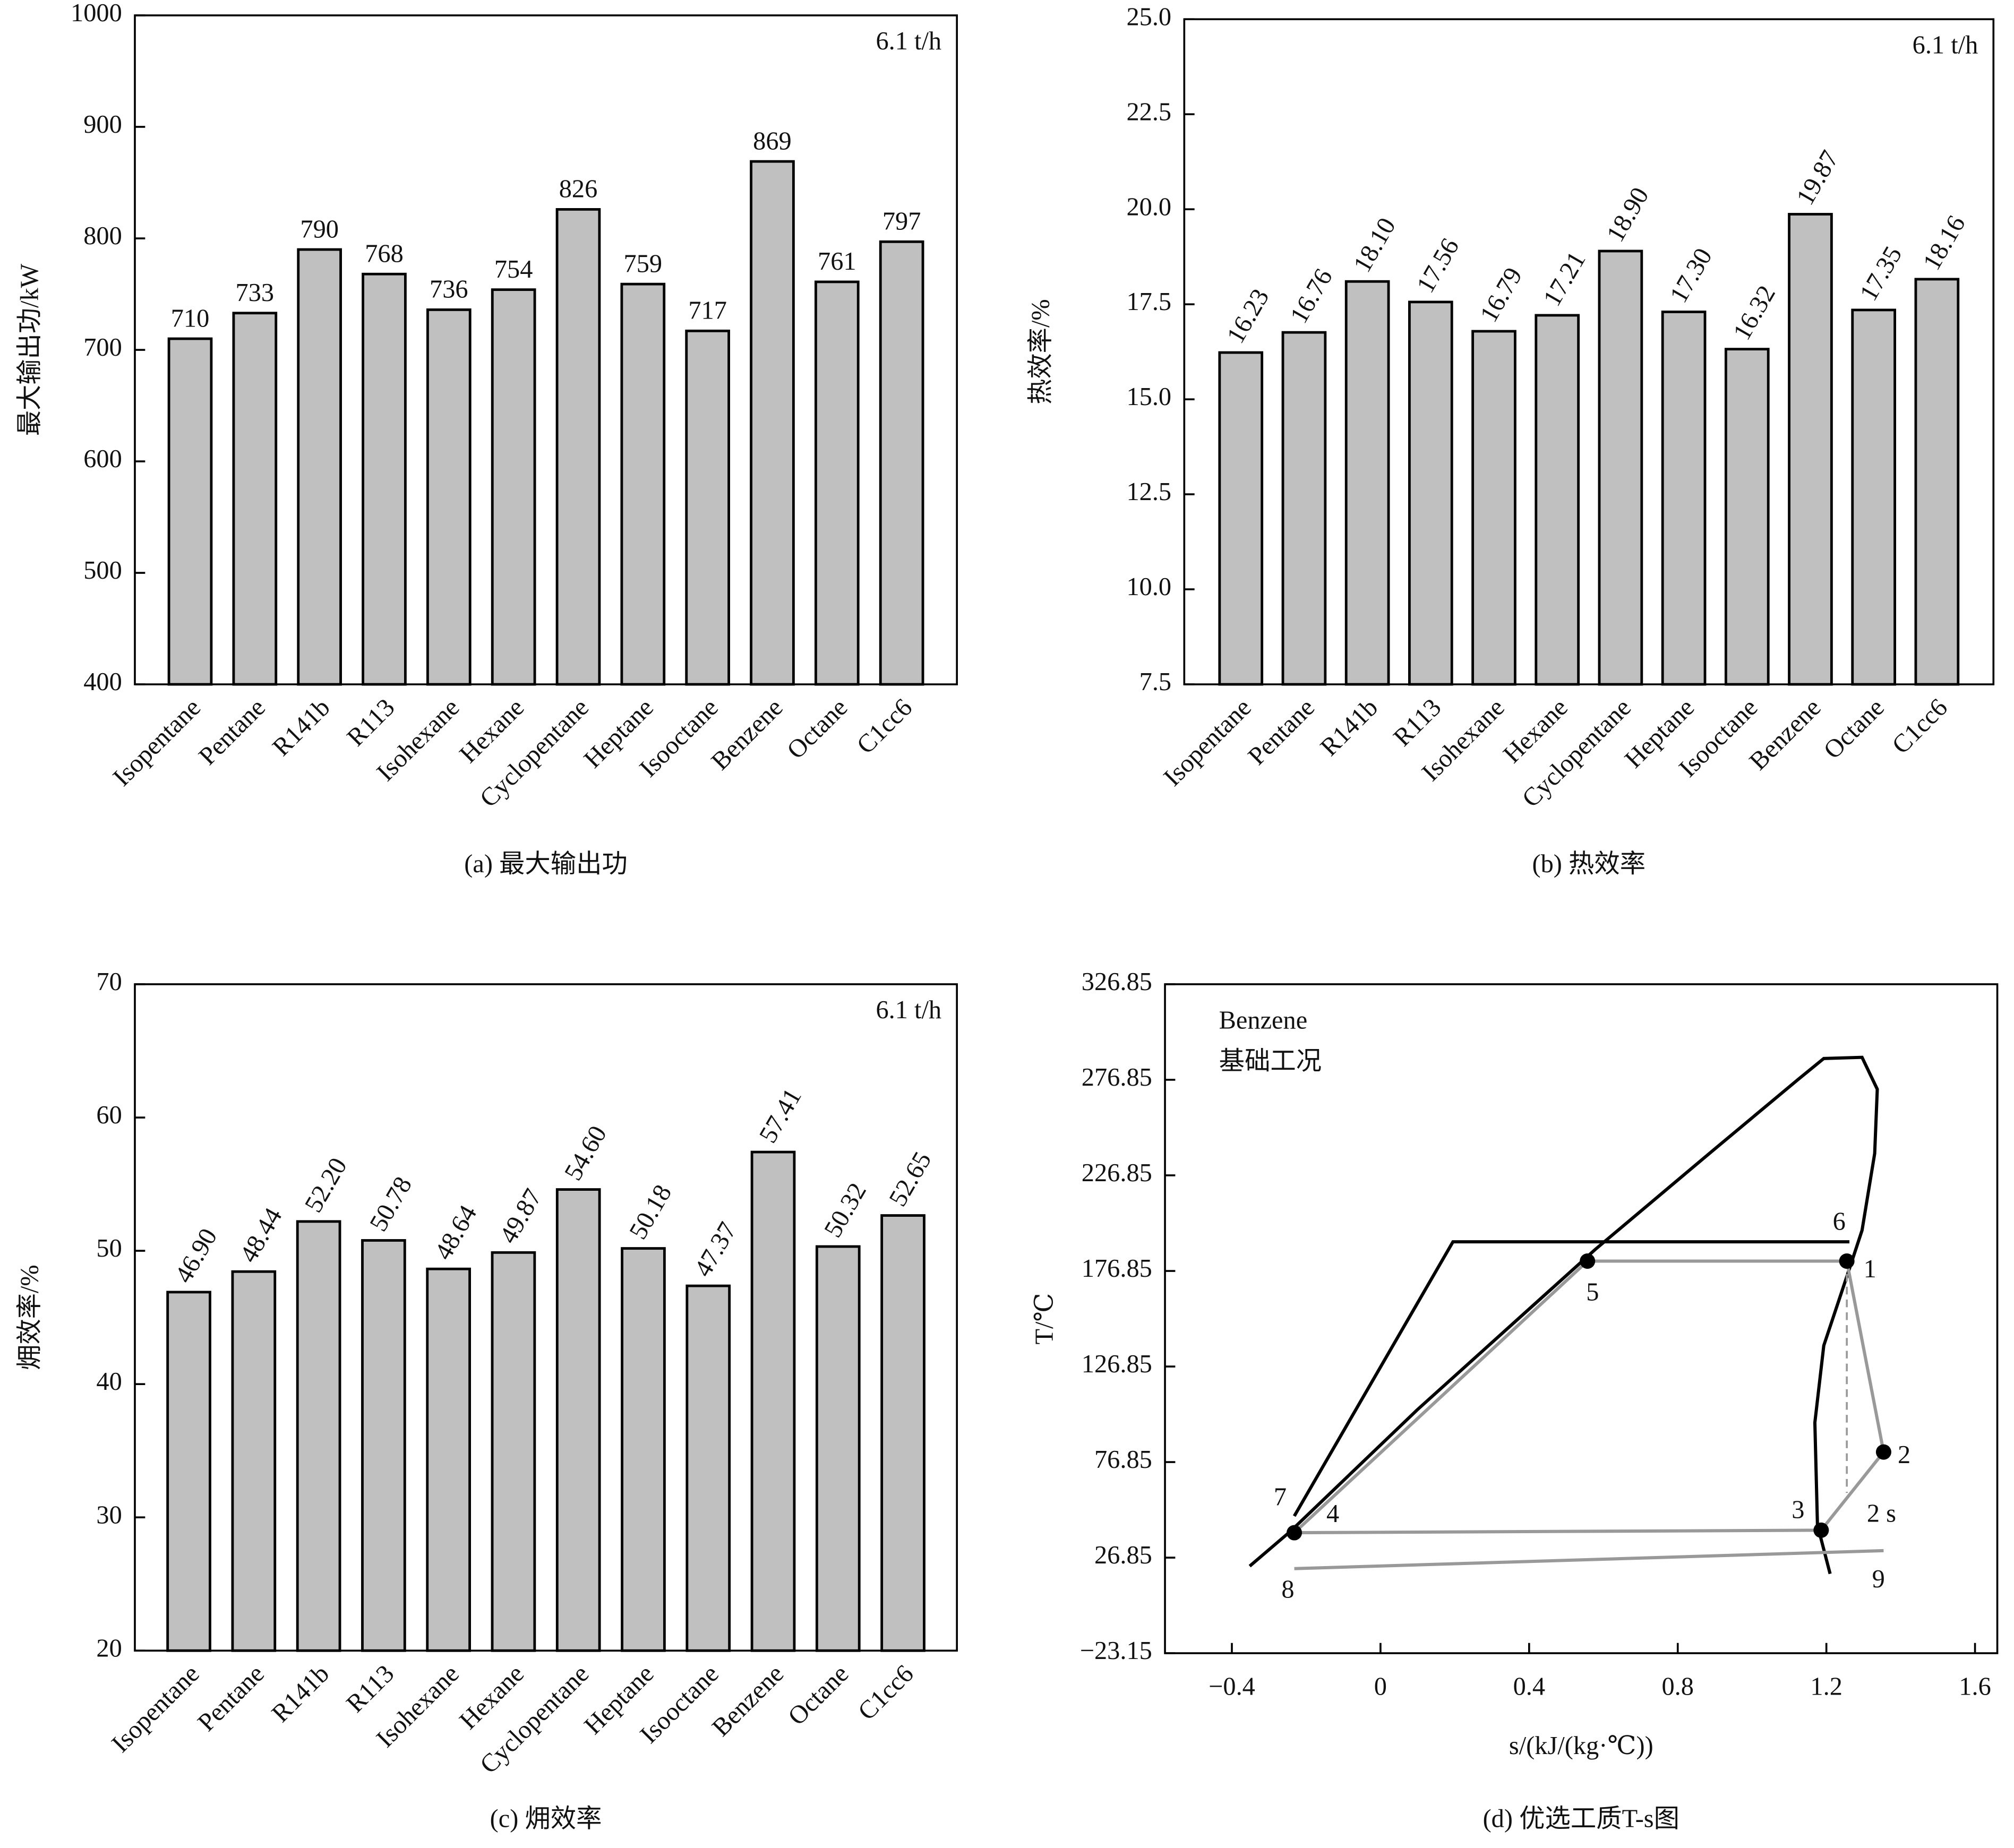  Describe the element at coordinates (772, 141) in the screenshot. I see `data-label: 869` at that location.